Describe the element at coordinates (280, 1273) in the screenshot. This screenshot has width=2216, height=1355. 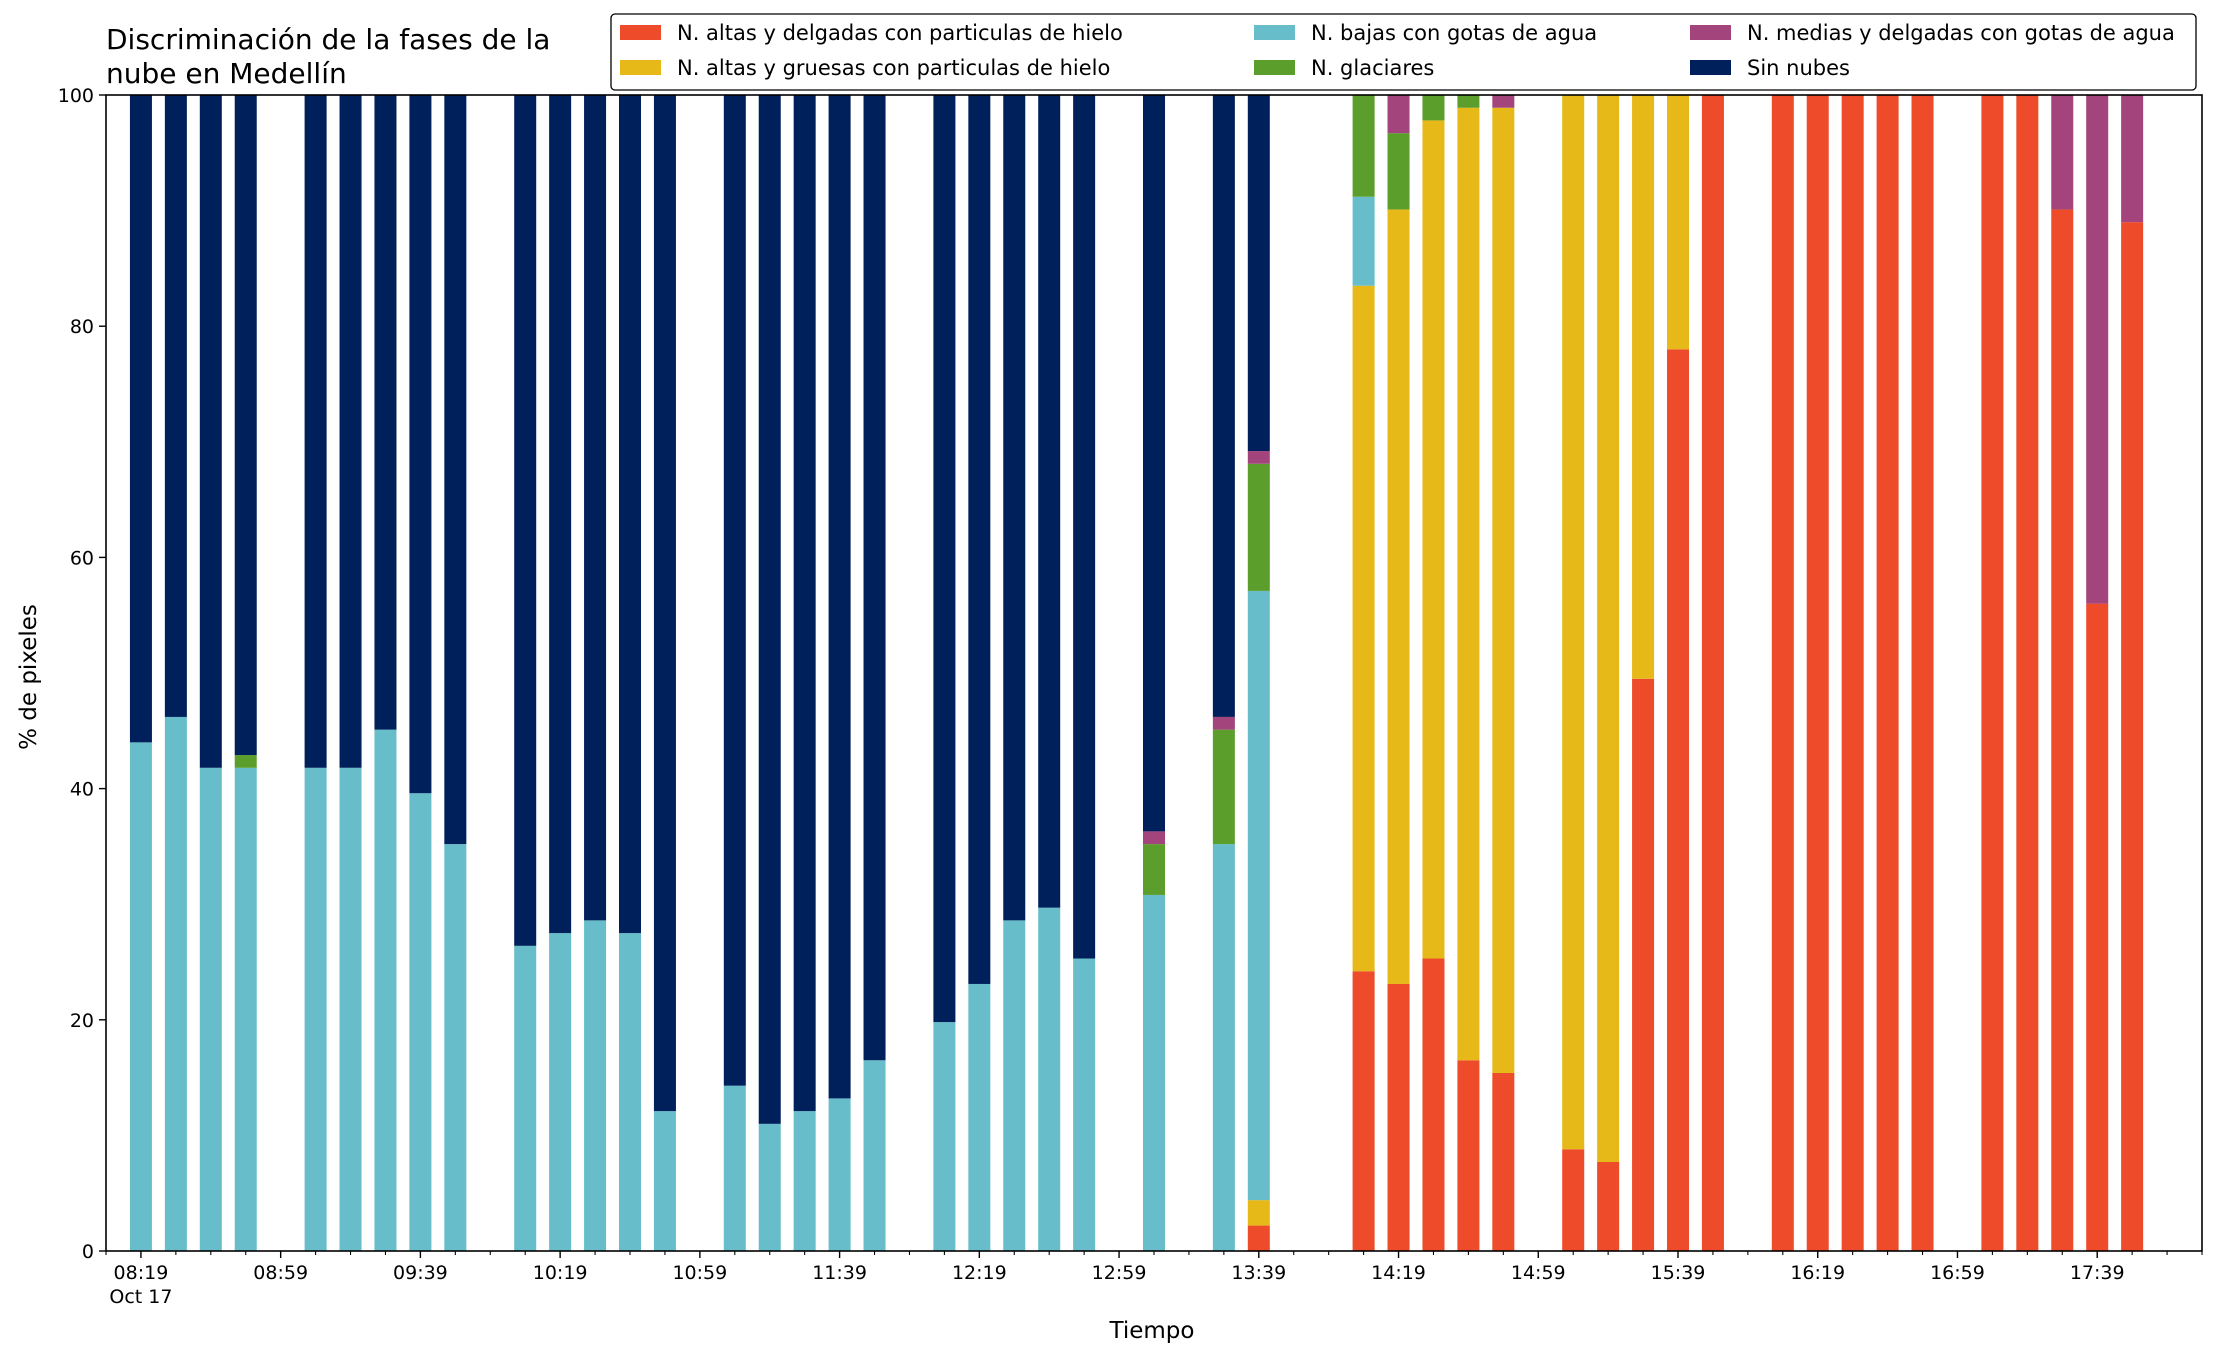
I see `x-tick-label: 08:59` at that location.